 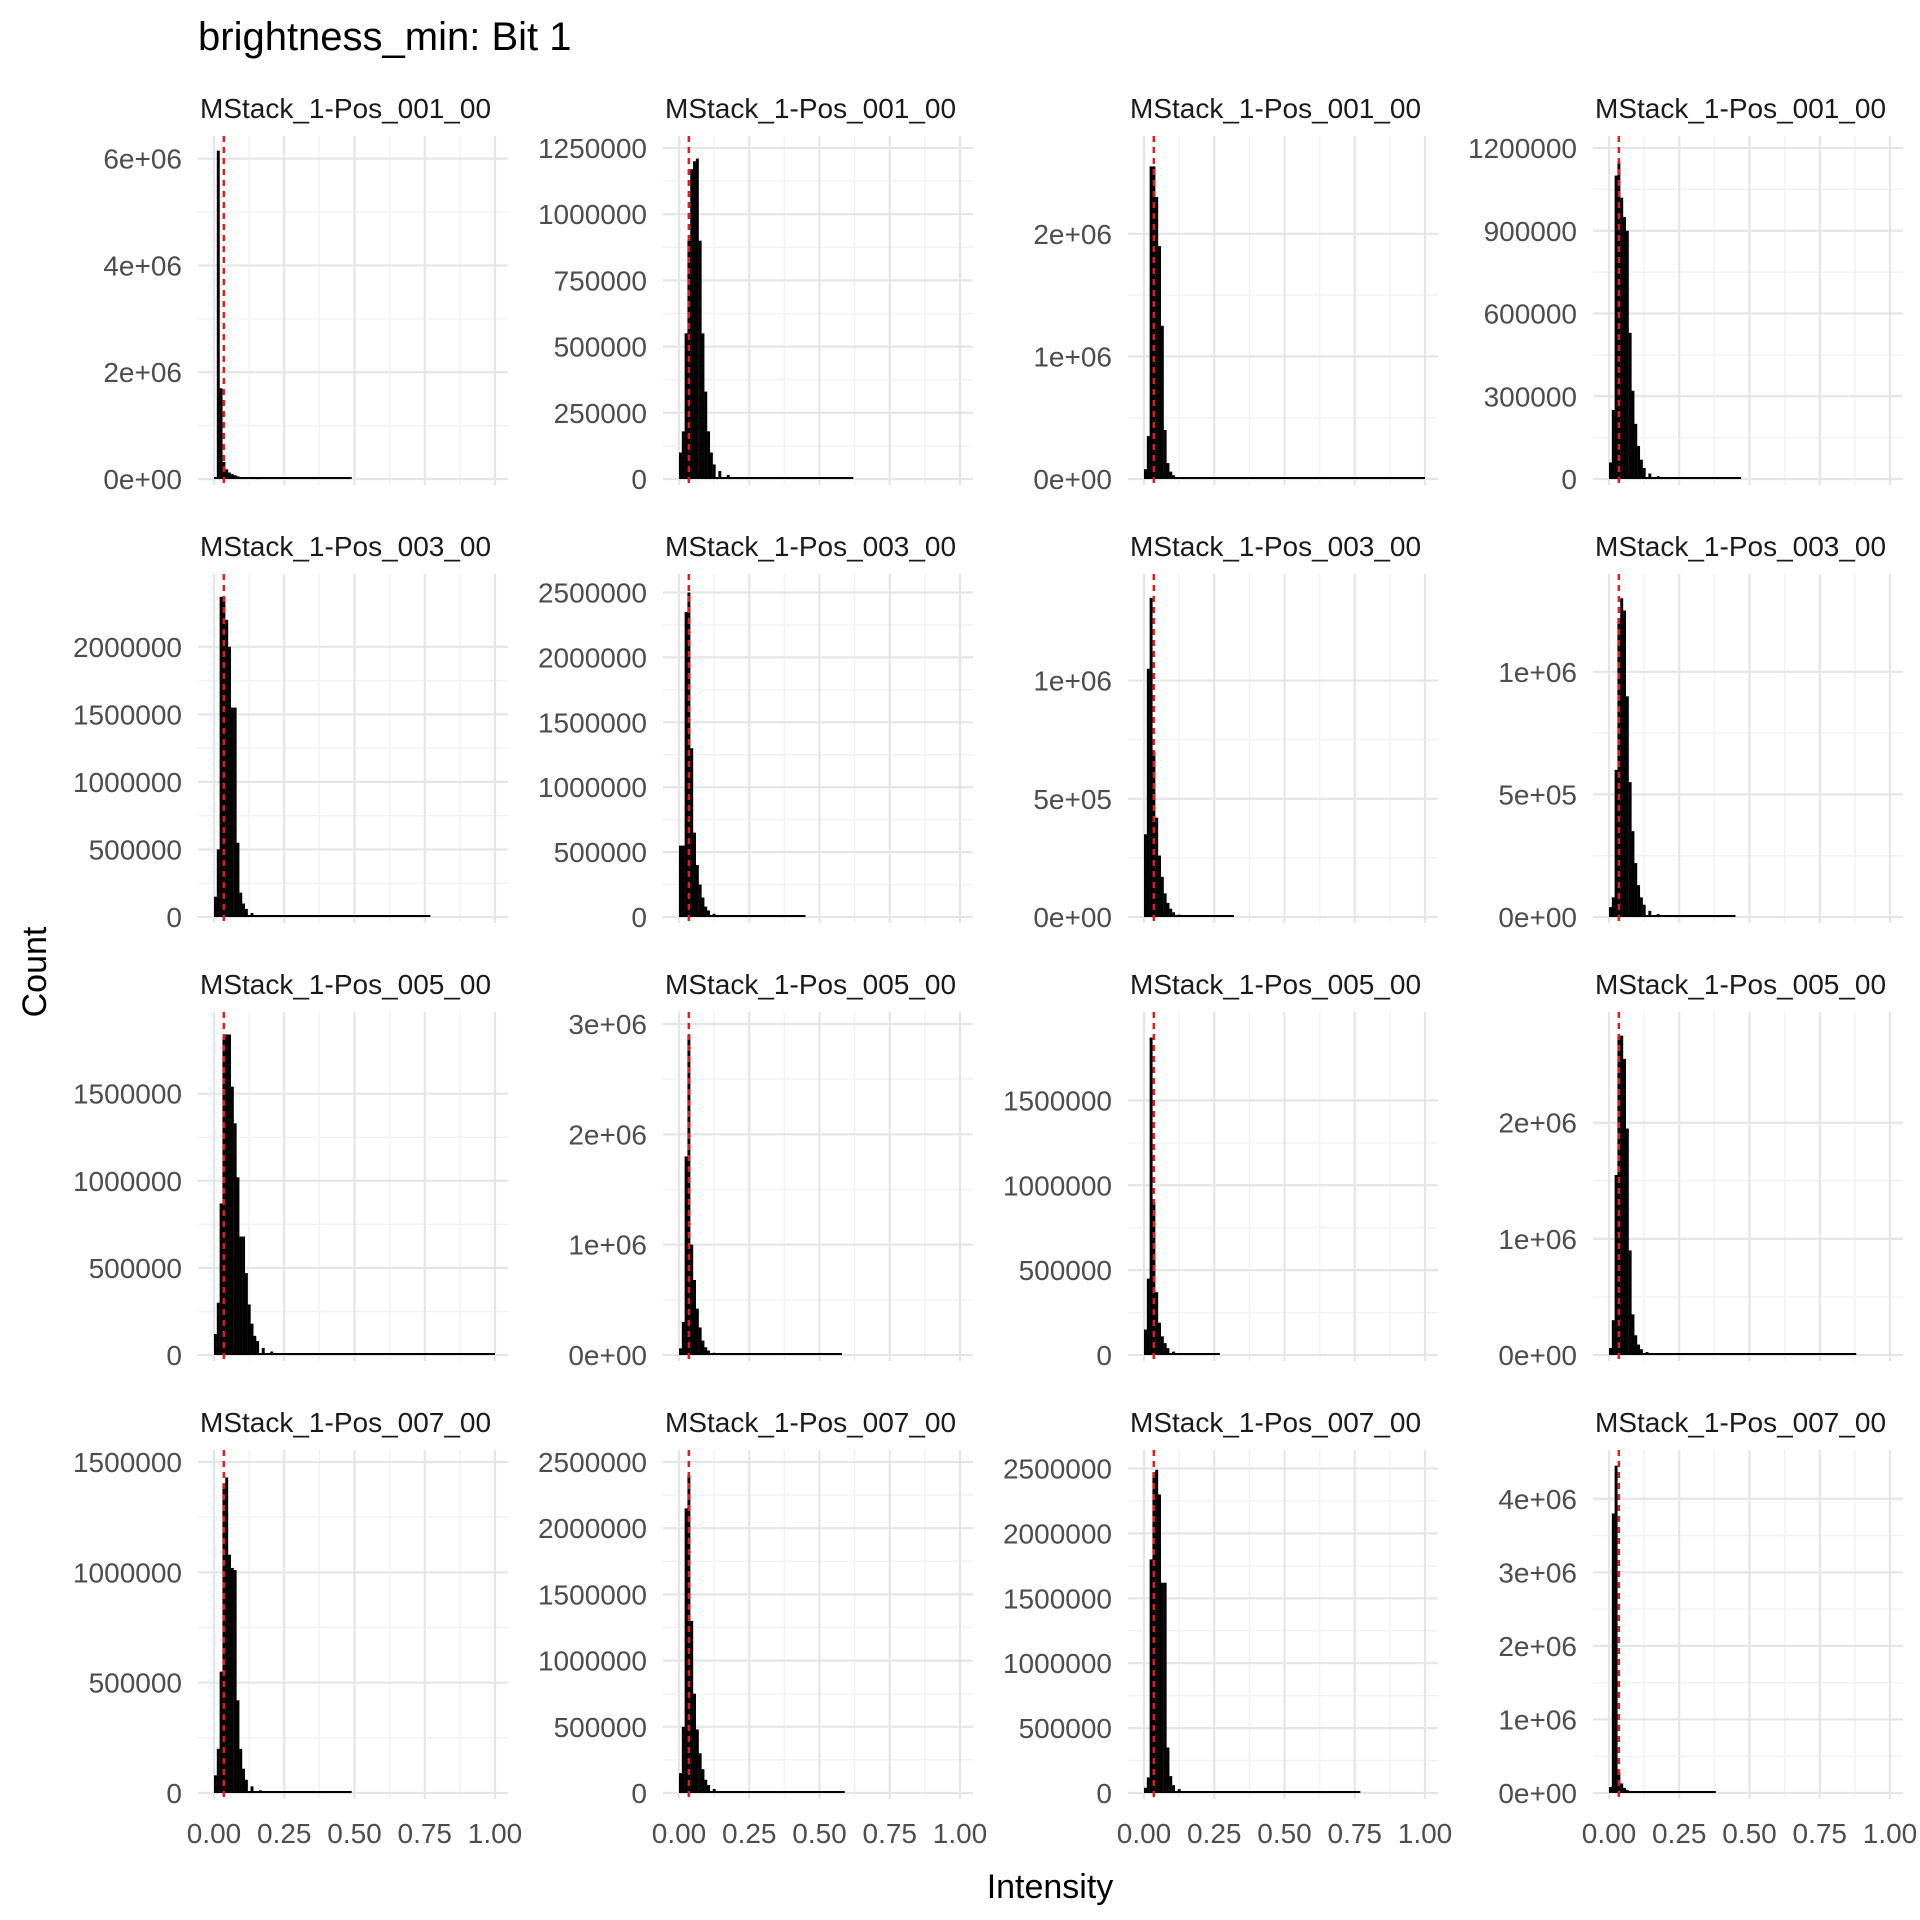 What do you see at coordinates (1569, 479) in the screenshot?
I see `y-tick-label: 0` at bounding box center [1569, 479].